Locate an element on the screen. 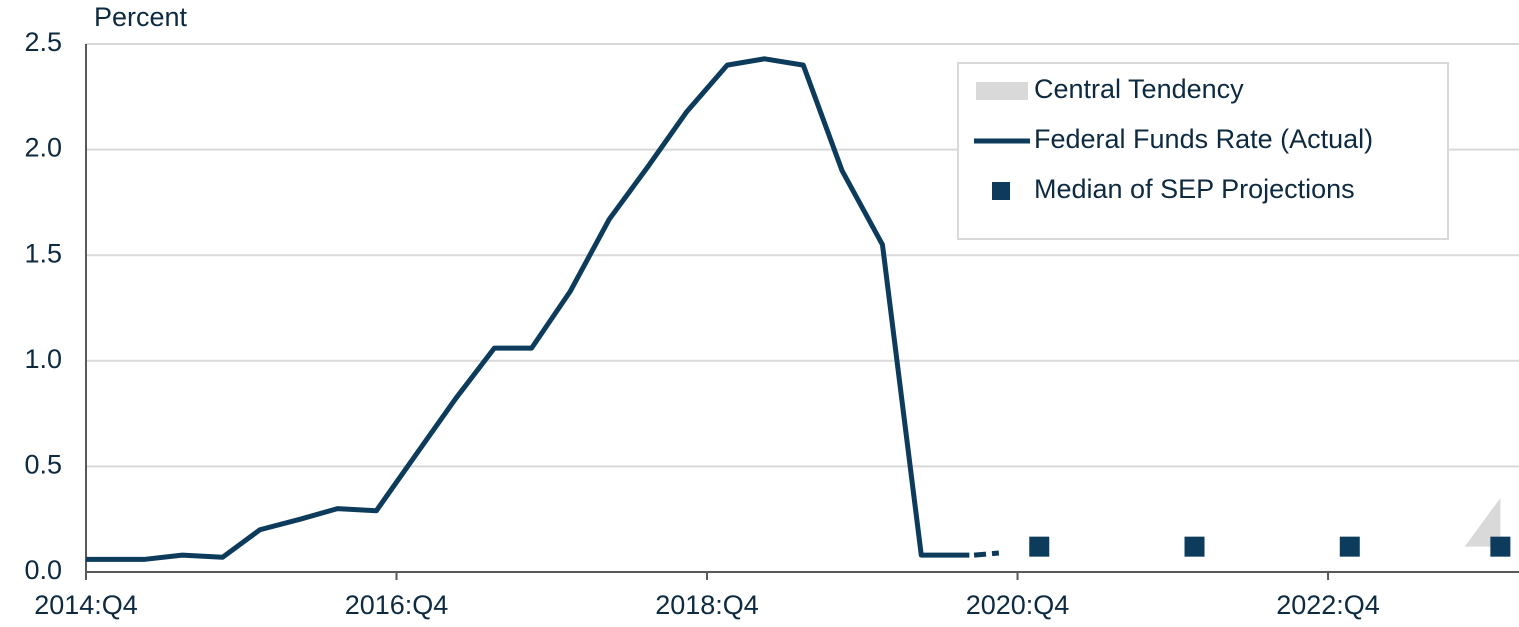 The width and height of the screenshot is (1519, 627). y-axis-label: Percent is located at coordinates (141, 17).